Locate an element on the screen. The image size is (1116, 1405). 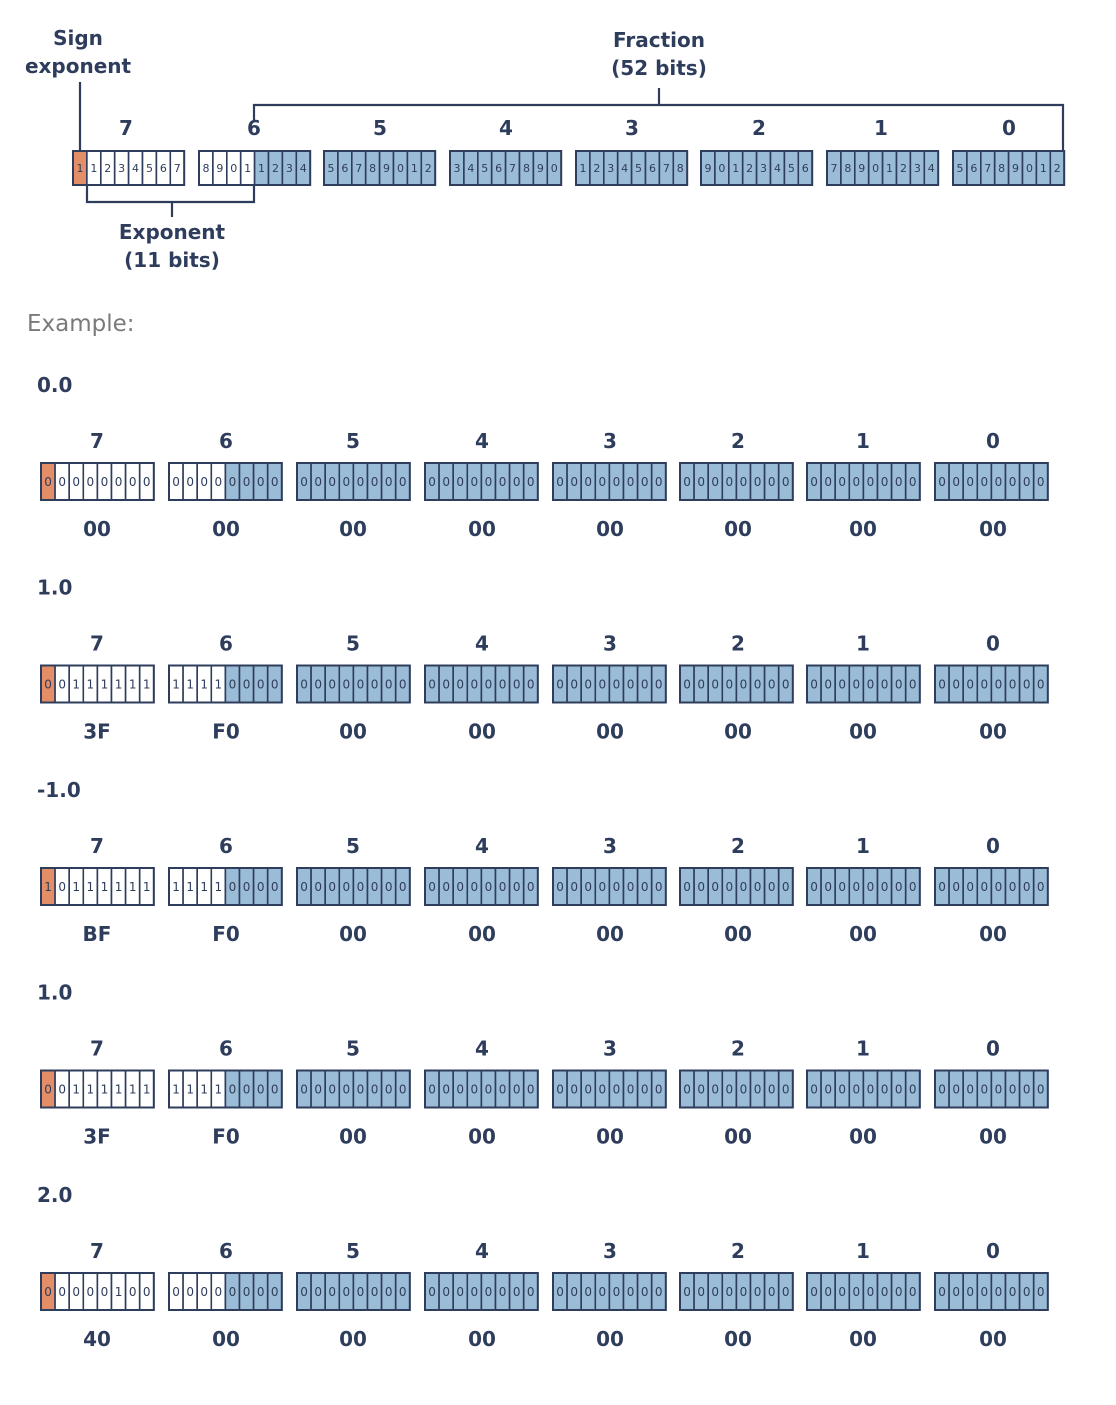
bit-value: 5 is located at coordinates (484, 168).